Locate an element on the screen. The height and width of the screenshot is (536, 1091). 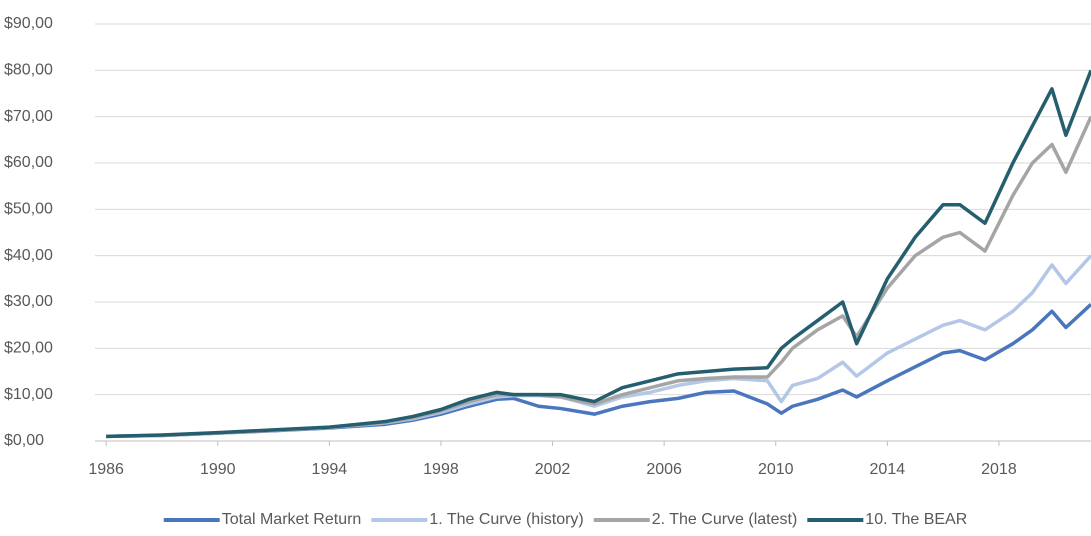
x-tick-label: 1986 is located at coordinates (106, 469).